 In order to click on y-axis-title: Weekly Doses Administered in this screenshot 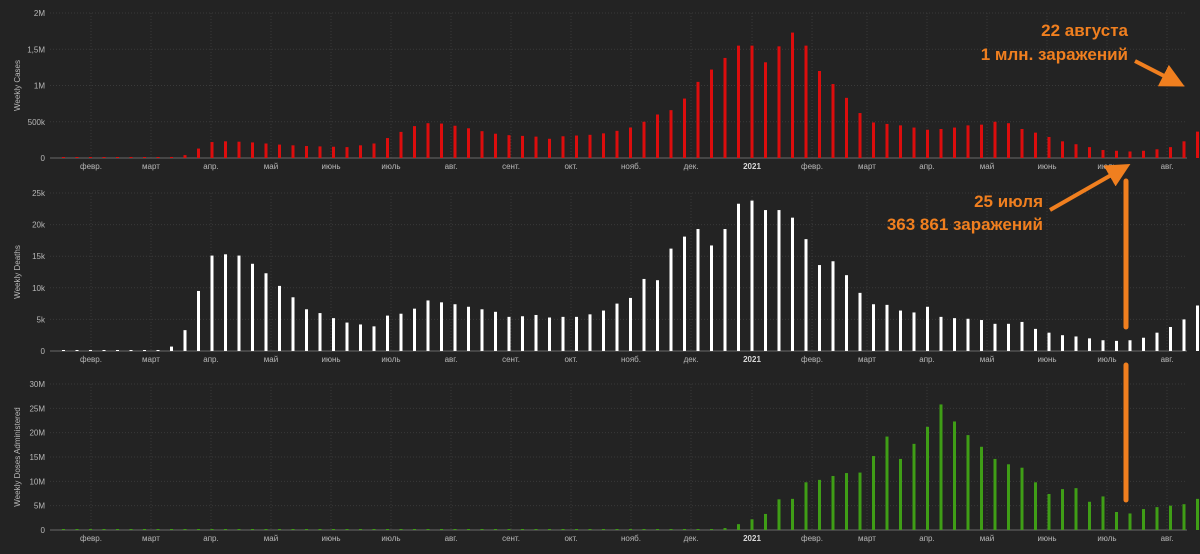, I will do `click(17, 456)`.